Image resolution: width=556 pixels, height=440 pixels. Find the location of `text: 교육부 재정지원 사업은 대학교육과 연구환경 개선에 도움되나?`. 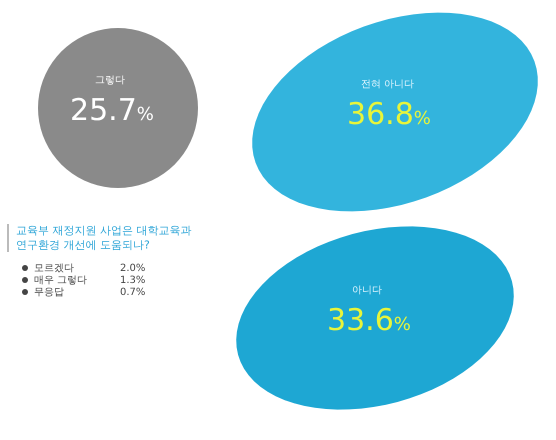

text: 교육부 재정지원 사업은 대학교육과 연구환경 개선에 도움되나? is located at coordinates (104, 238).